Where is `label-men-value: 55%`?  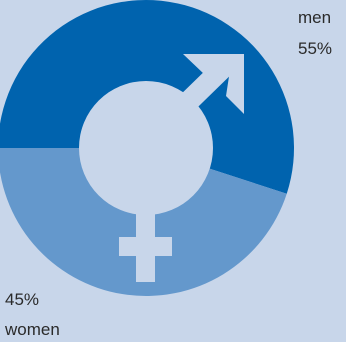 label-men-value: 55% is located at coordinates (315, 48).